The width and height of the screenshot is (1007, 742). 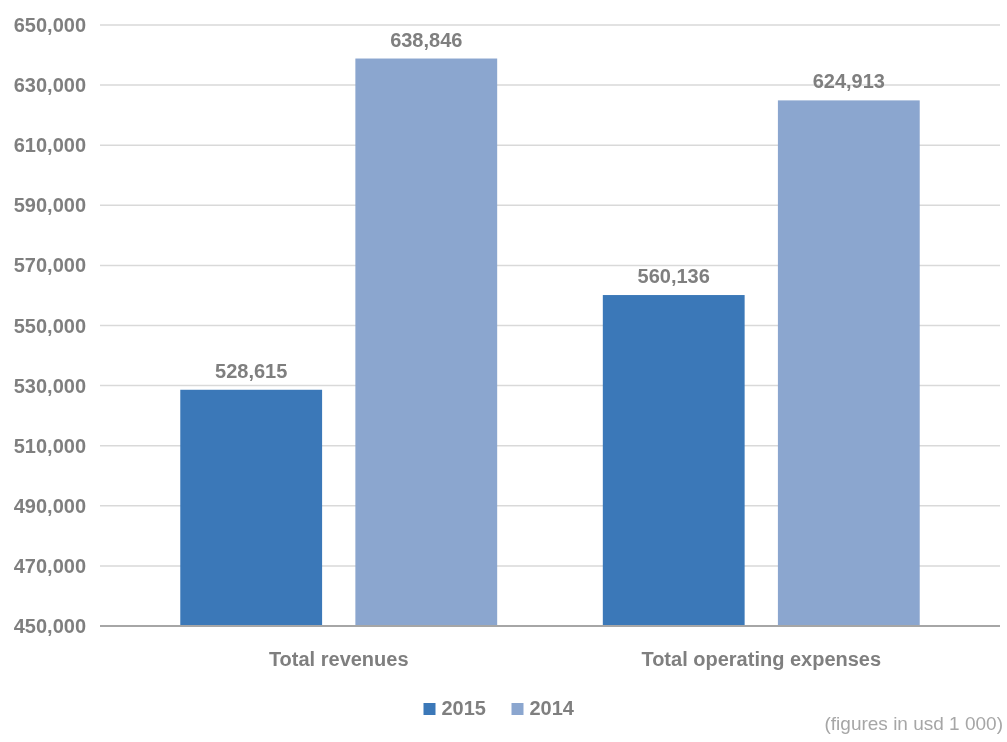 What do you see at coordinates (426, 39) in the screenshot?
I see `data-label: 638,846` at bounding box center [426, 39].